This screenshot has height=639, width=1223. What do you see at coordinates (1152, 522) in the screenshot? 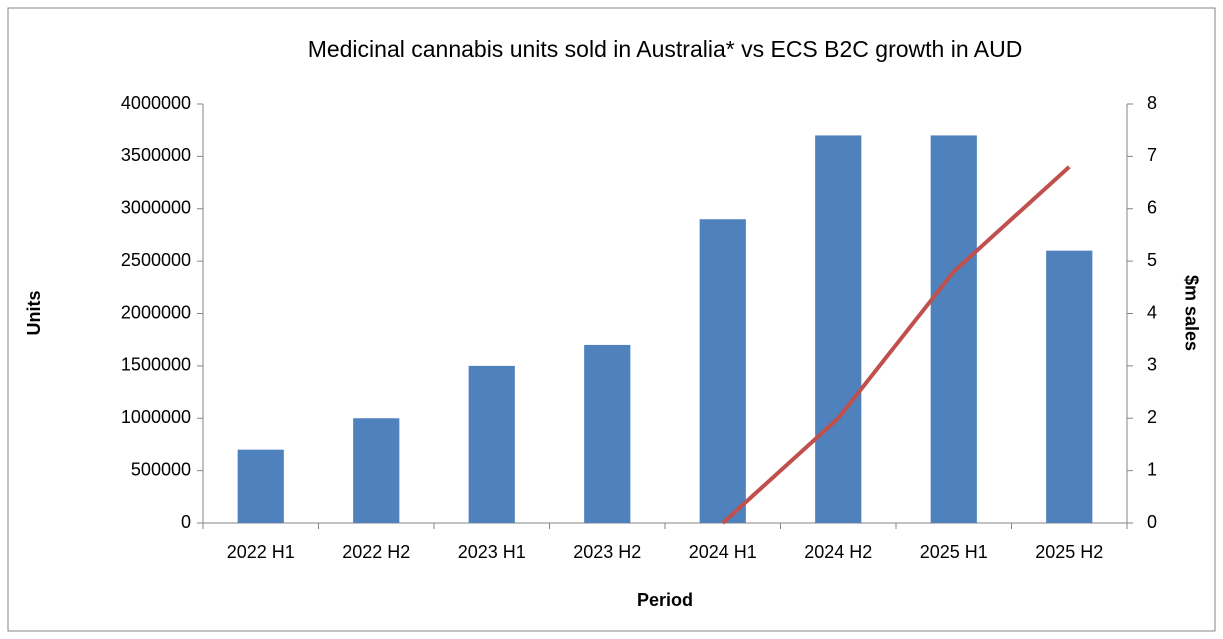
I see `y2-tick-label: 0` at bounding box center [1152, 522].